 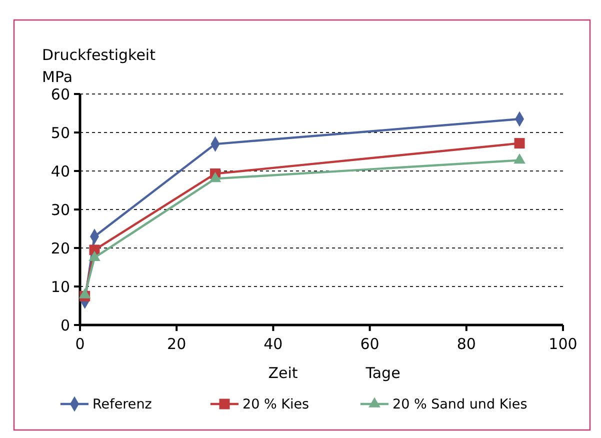 I want to click on x-tick-label: 40, so click(x=273, y=344).